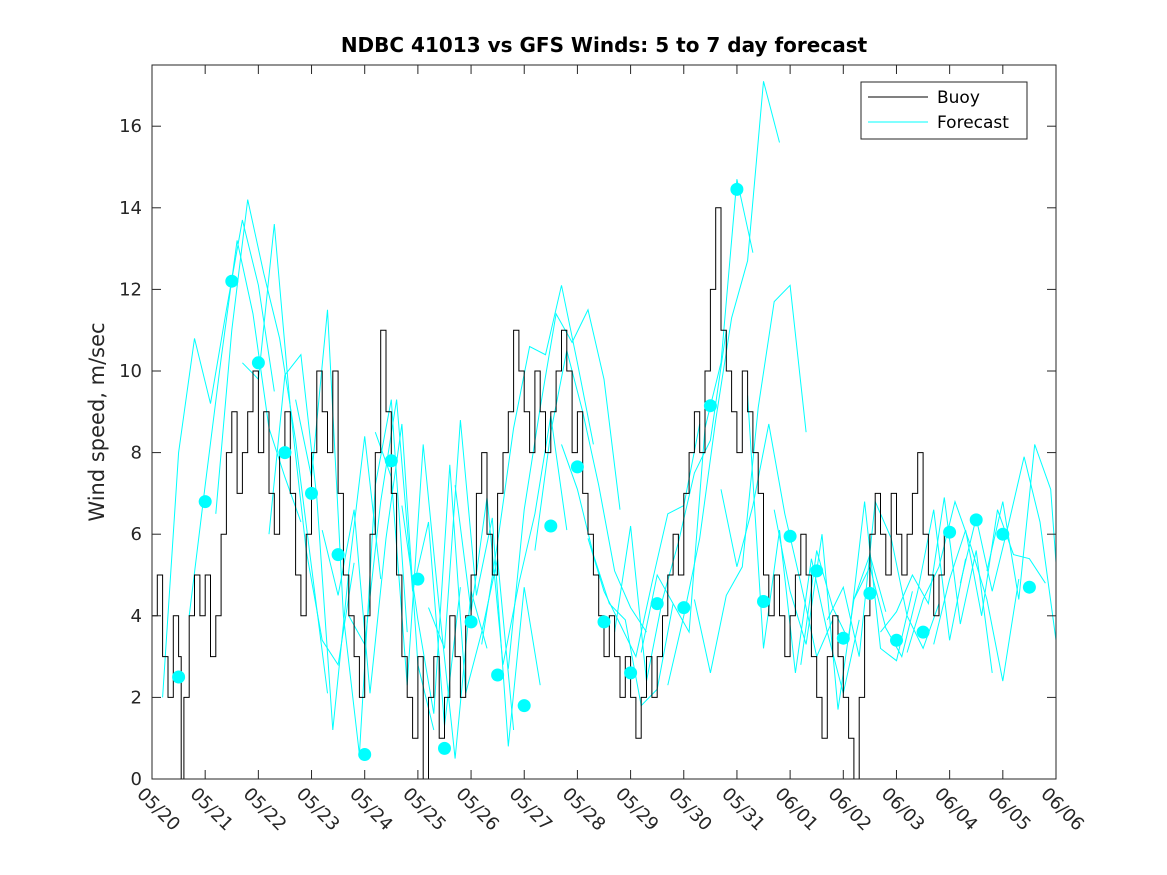 This screenshot has height=875, width=1167. What do you see at coordinates (130, 208) in the screenshot?
I see `y-tick-label: 14` at bounding box center [130, 208].